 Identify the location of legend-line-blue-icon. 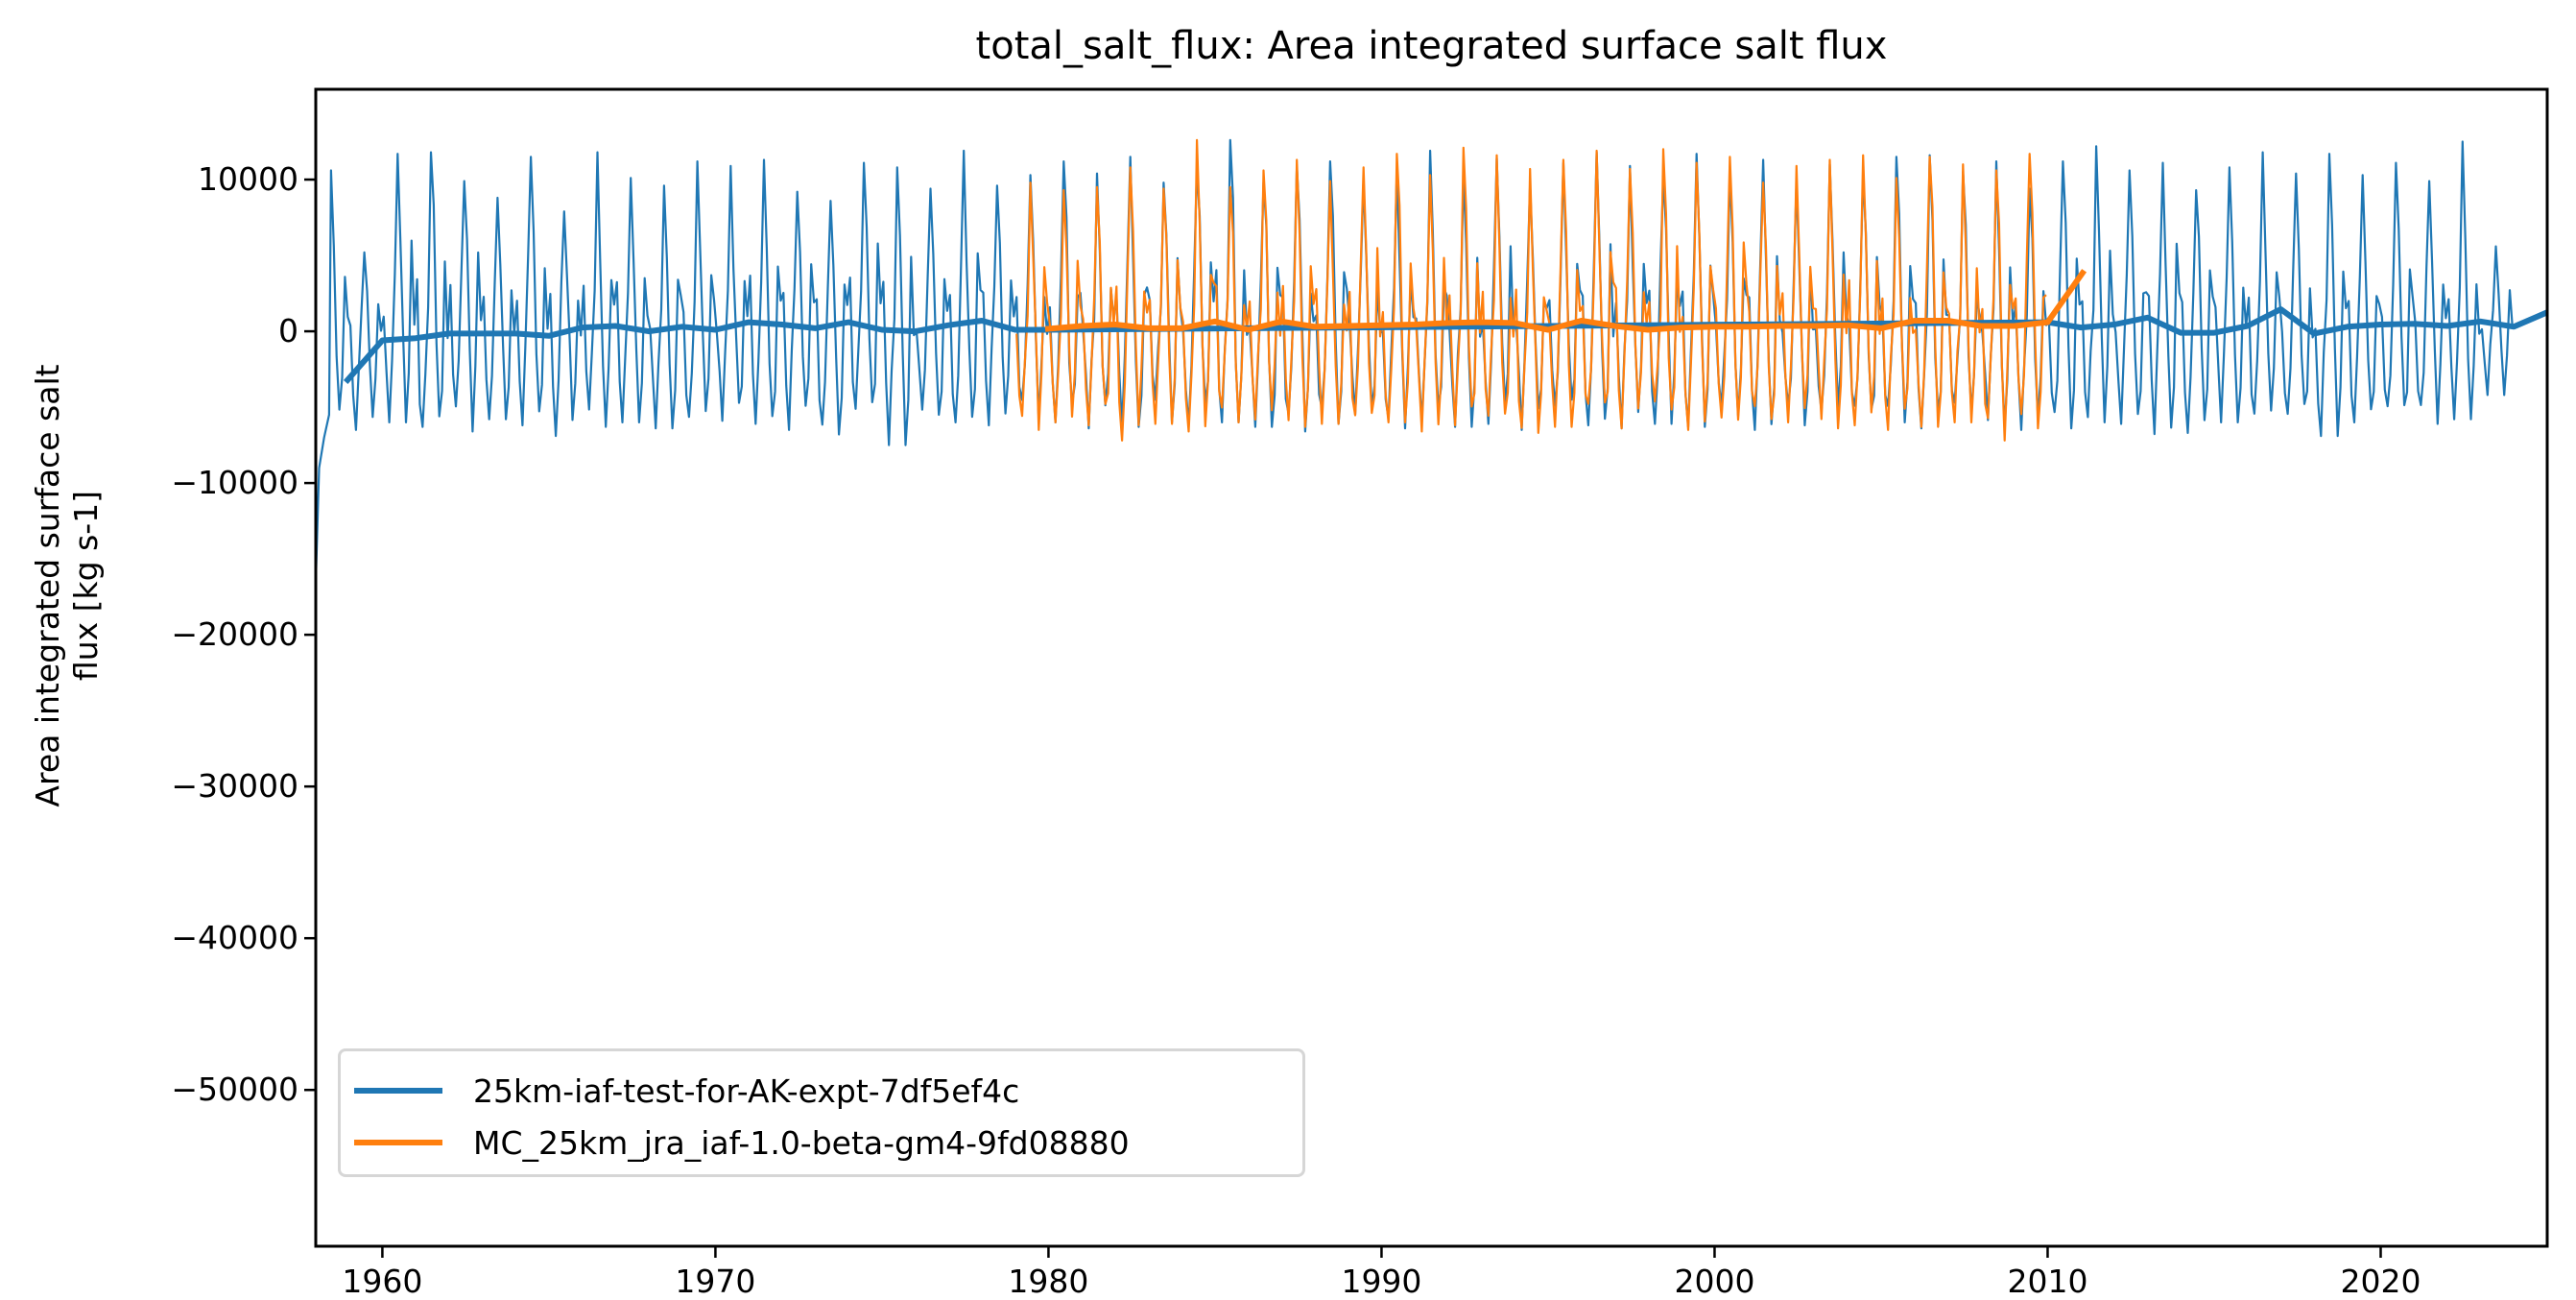
(398, 1091).